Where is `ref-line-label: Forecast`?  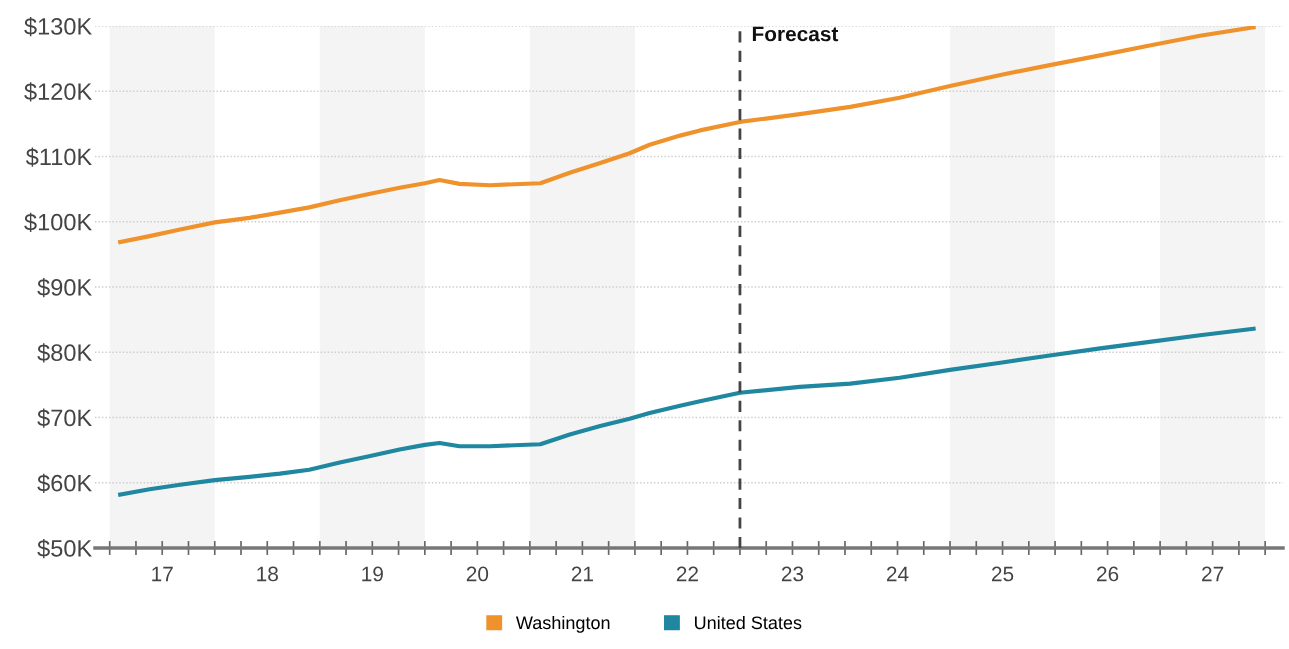
ref-line-label: Forecast is located at coordinates (795, 34).